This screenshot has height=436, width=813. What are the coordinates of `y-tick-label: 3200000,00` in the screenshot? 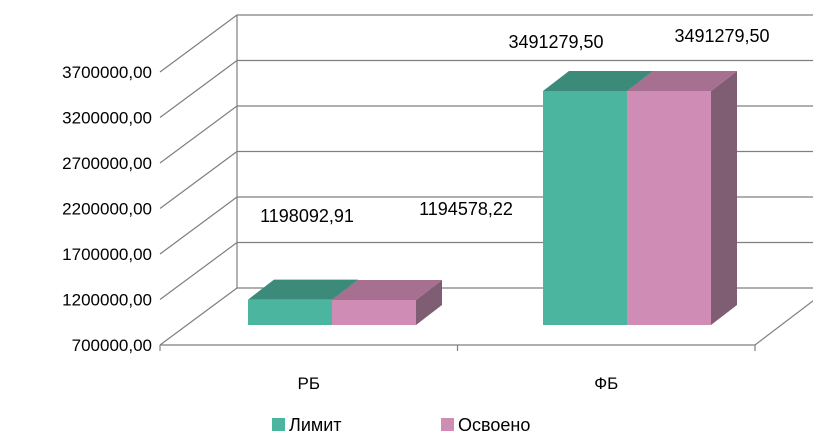 It's located at (107, 118).